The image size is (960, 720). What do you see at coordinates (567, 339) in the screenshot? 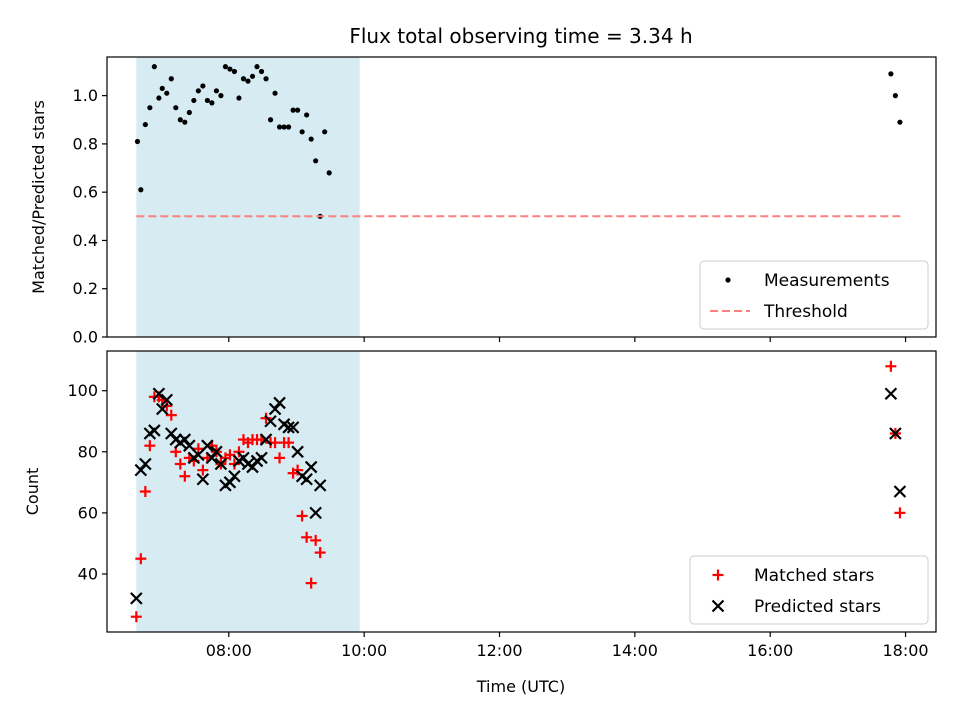
I see `top-x-ticks` at bounding box center [567, 339].